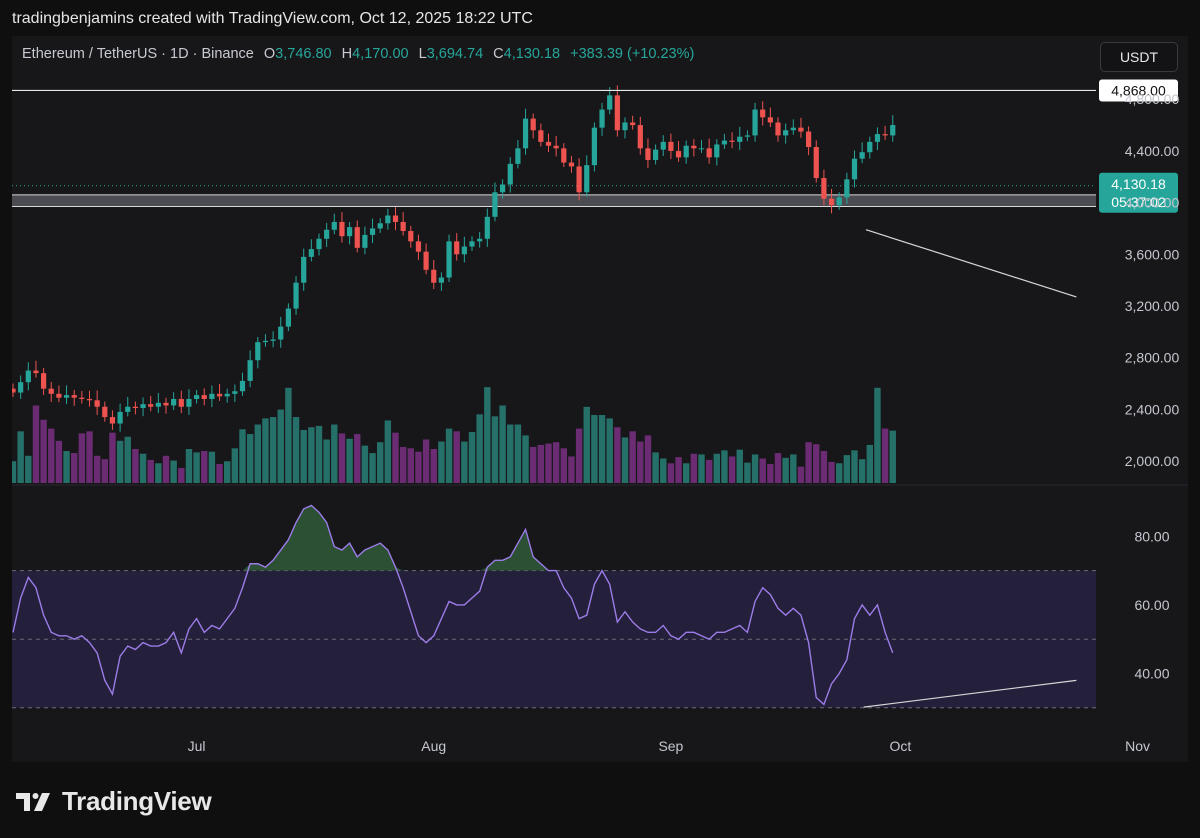 The image size is (1200, 838). What do you see at coordinates (1152, 461) in the screenshot?
I see `price-tick-label: 2,000.00` at bounding box center [1152, 461].